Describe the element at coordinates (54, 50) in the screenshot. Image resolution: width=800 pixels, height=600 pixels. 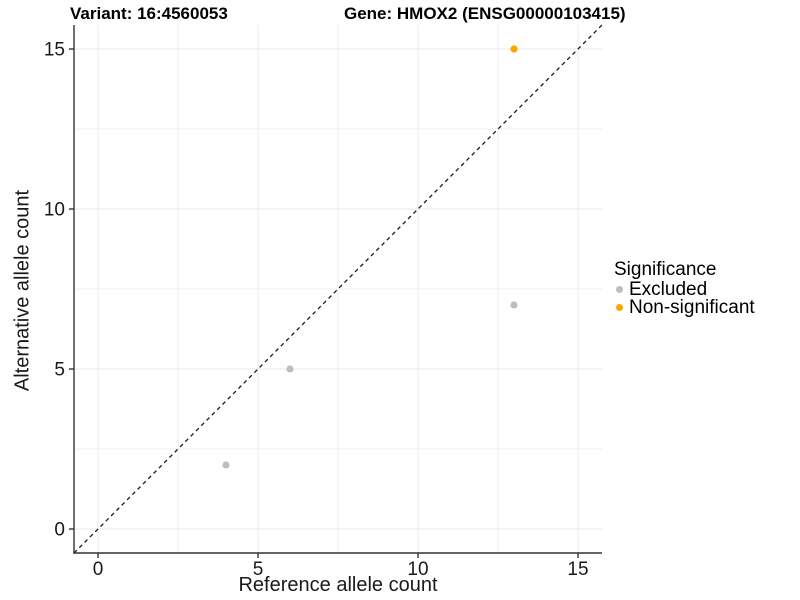
I see `y-tick-label: 15` at that location.